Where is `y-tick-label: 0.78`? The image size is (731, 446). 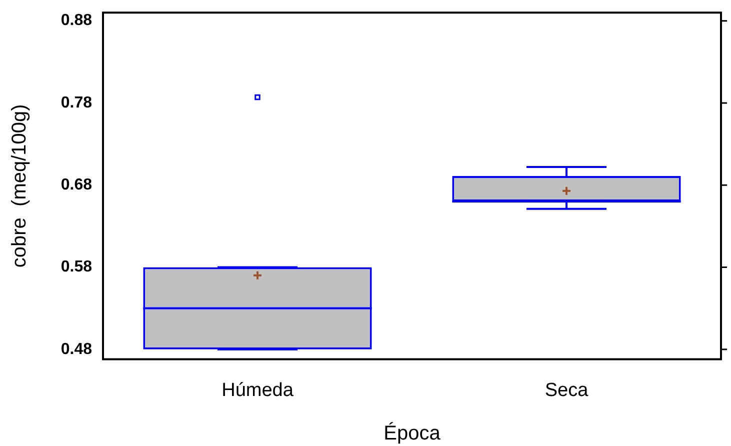 y-tick-label: 0.78 is located at coordinates (76, 103).